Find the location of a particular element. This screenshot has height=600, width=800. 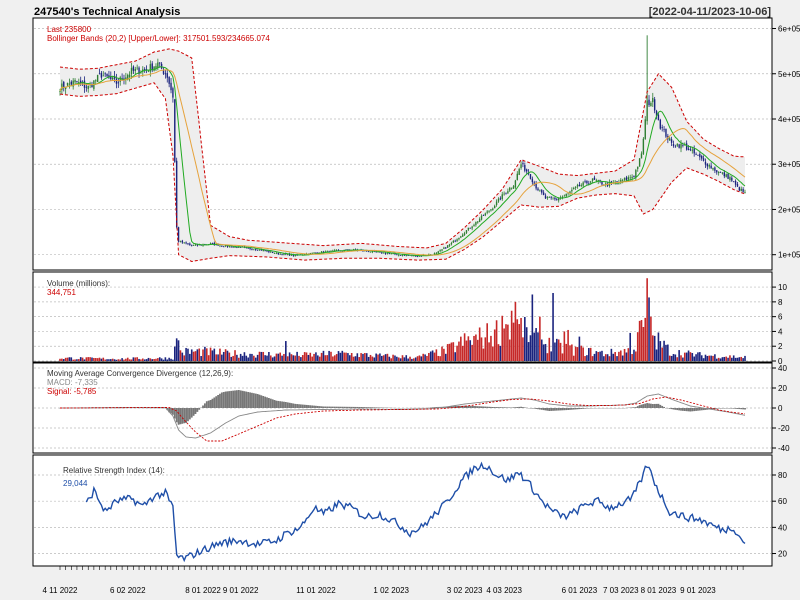

y-tick-label: 0 is located at coordinates (780, 408).